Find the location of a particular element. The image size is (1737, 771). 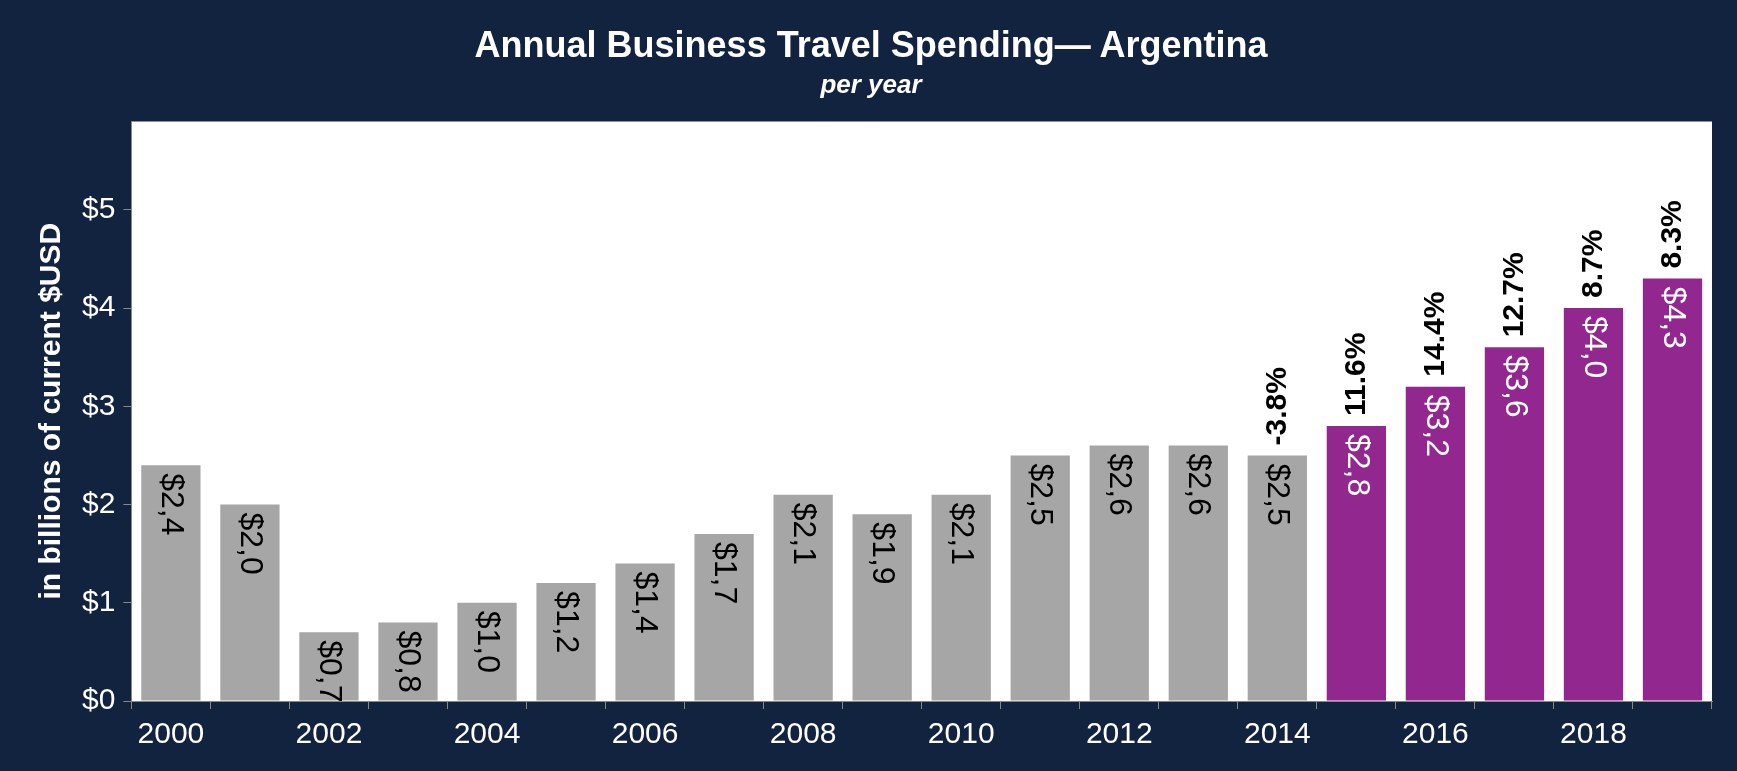

annotation: 11.6% is located at coordinates (1354, 374).